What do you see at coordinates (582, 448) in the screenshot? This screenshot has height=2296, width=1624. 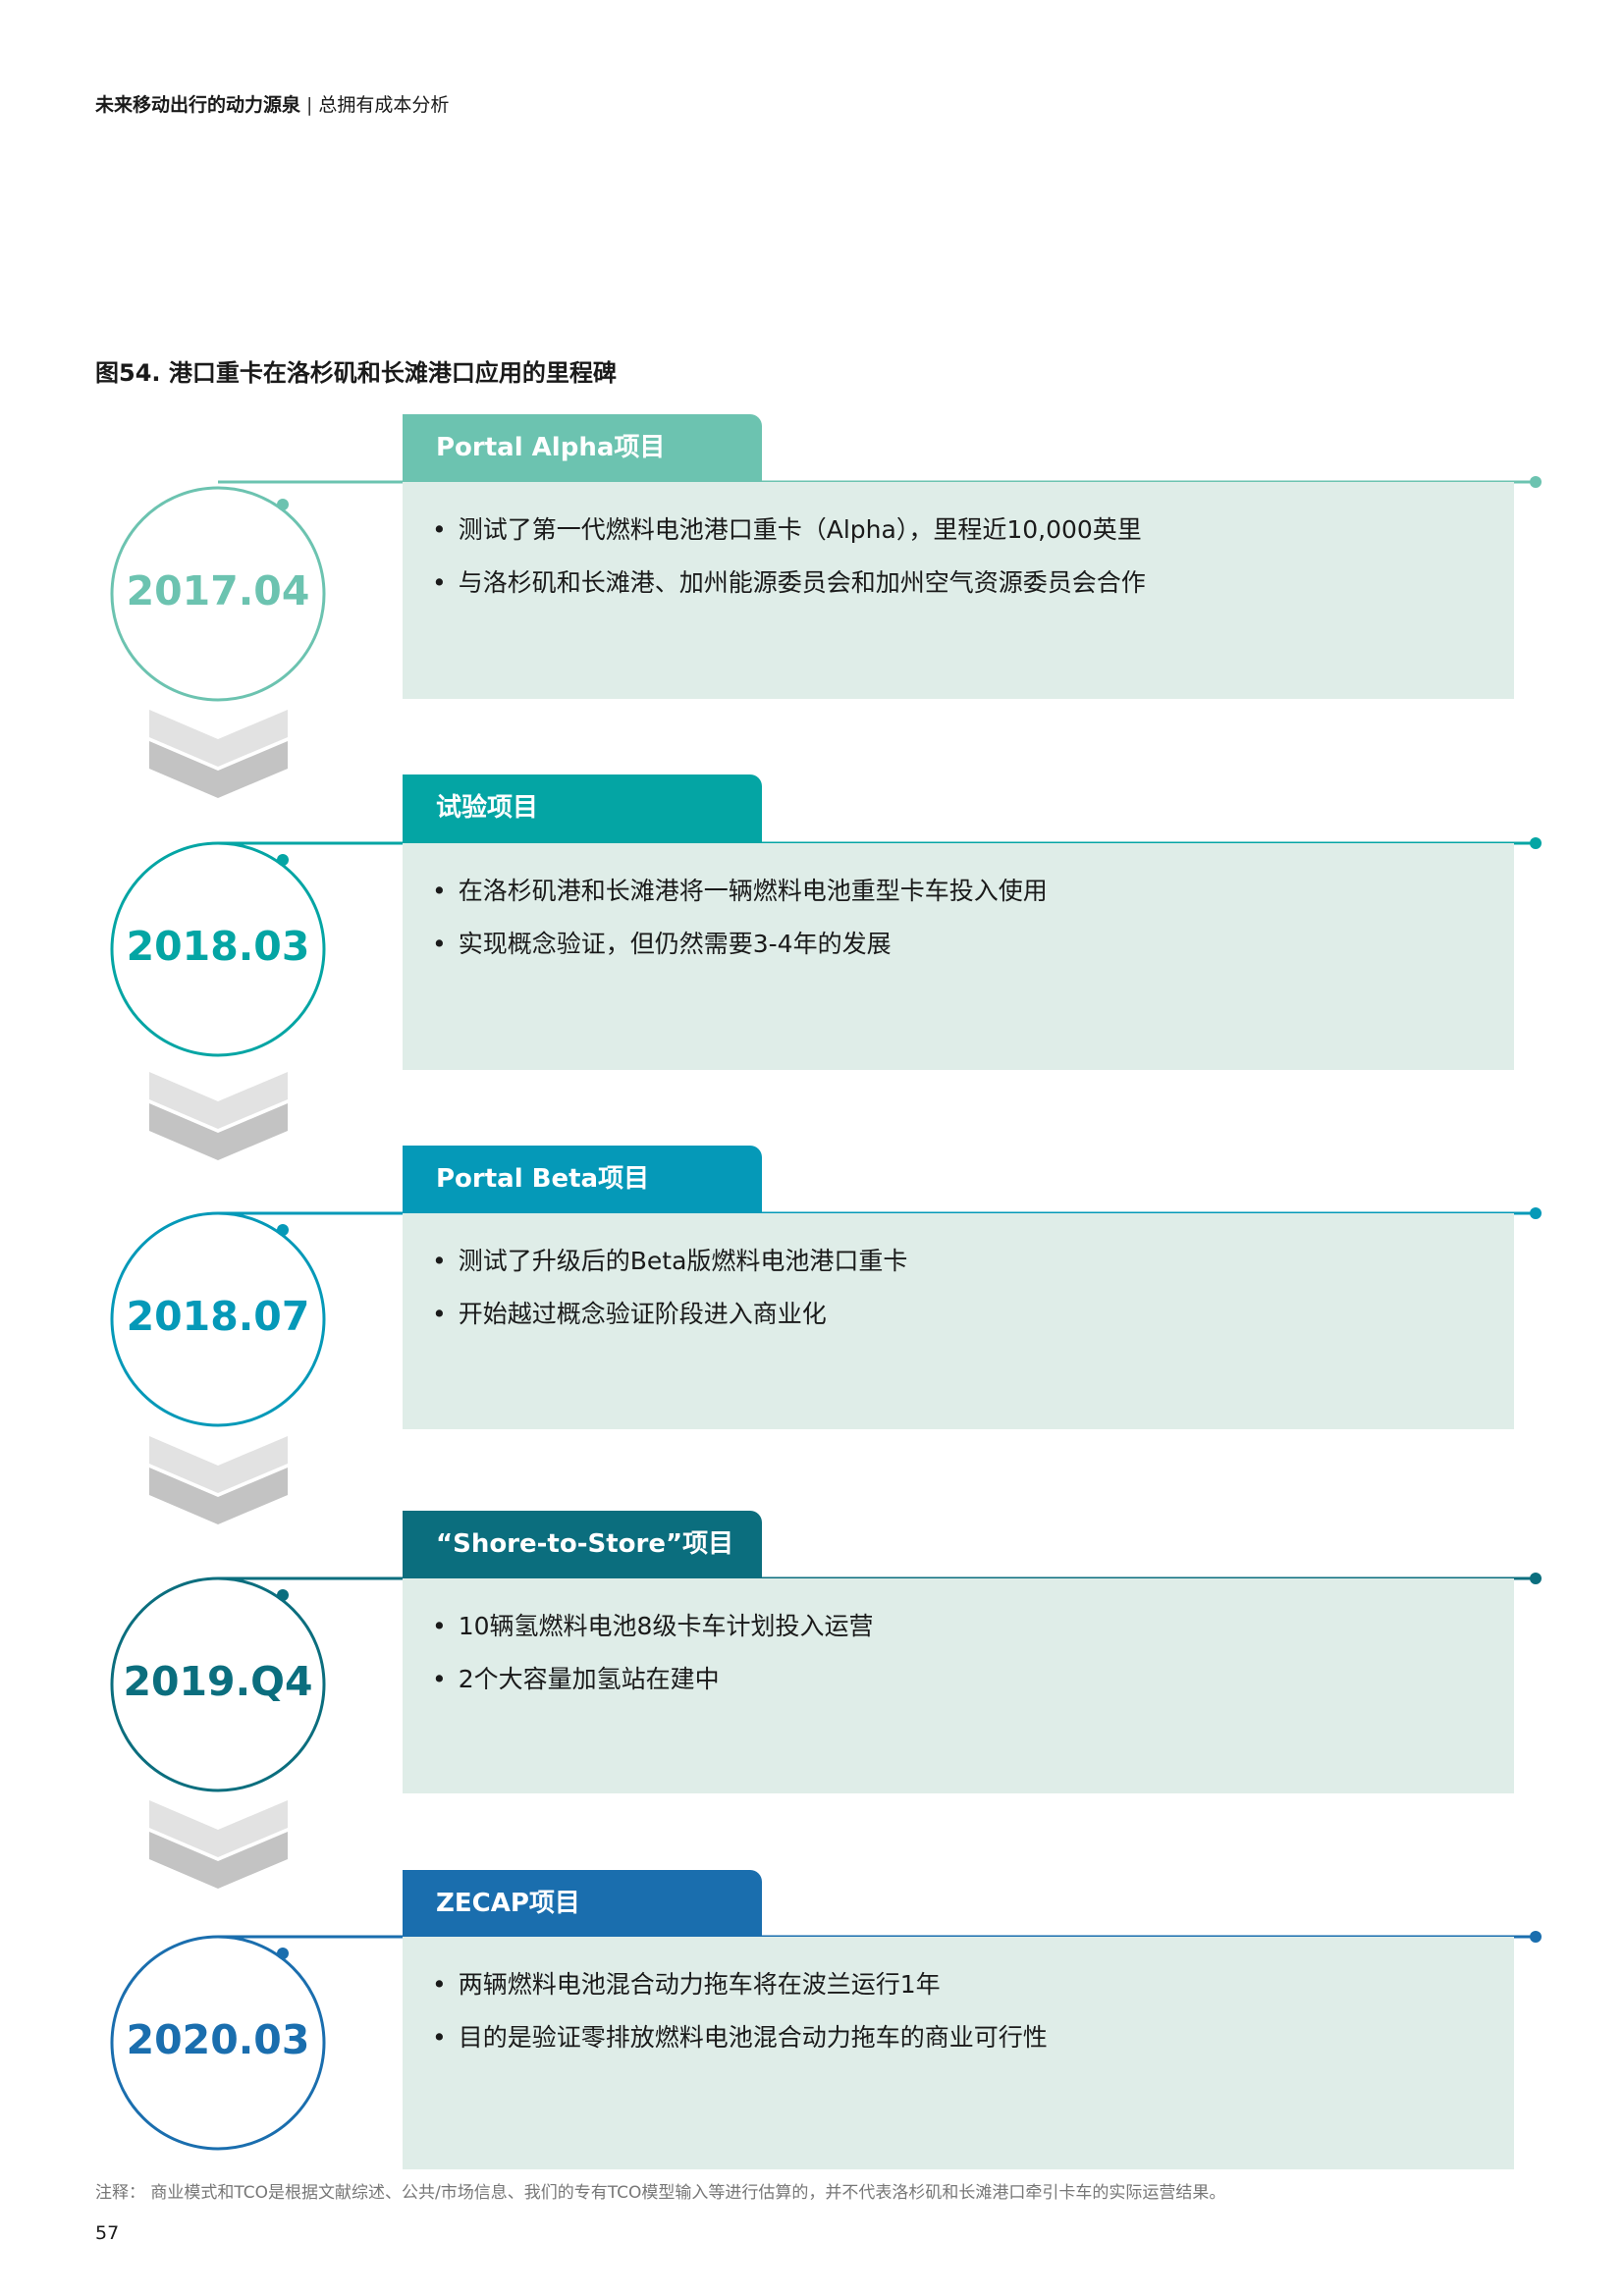 I see `milestone-tab: Portal Alpha项目` at bounding box center [582, 448].